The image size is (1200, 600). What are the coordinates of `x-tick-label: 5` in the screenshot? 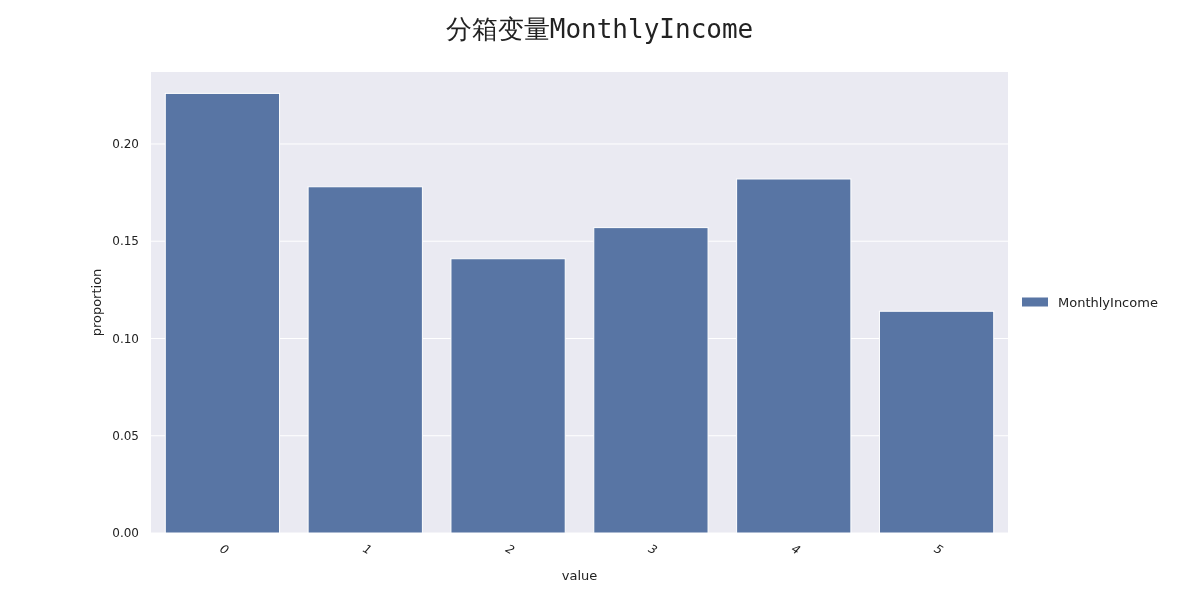 It's located at (938, 549).